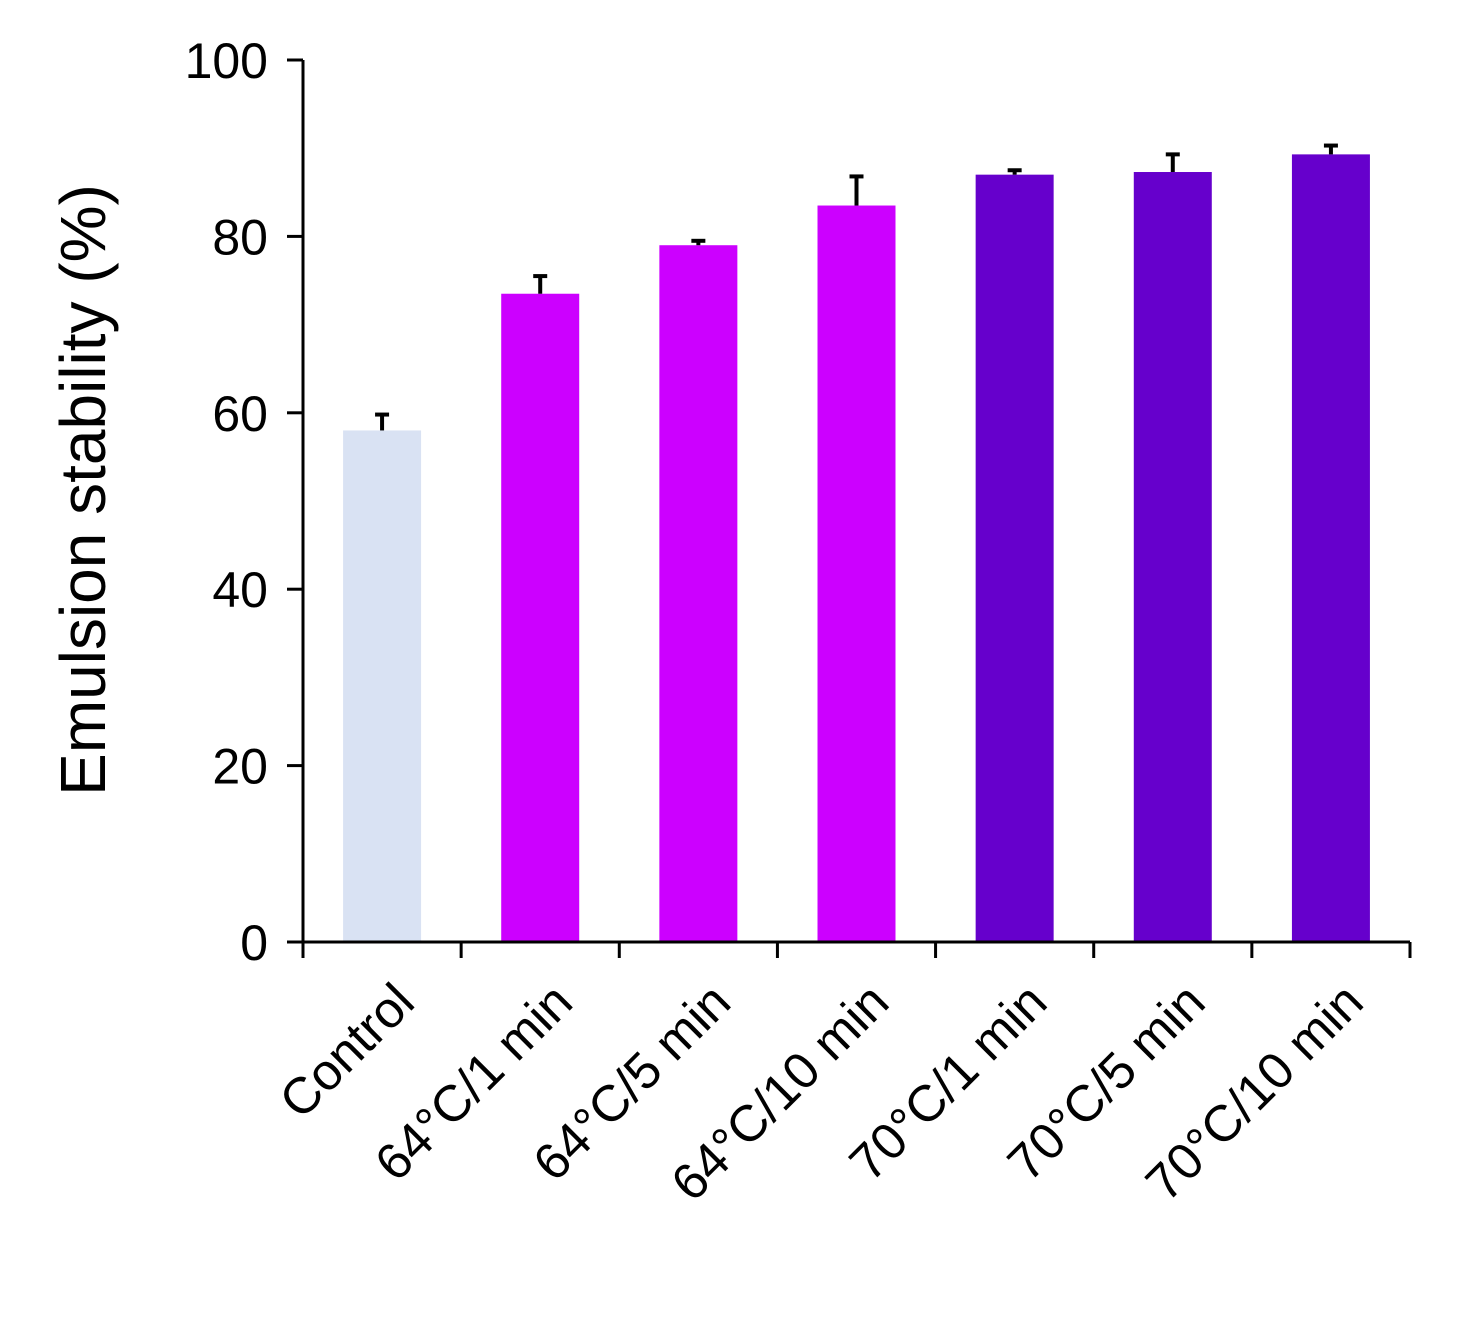 The image size is (1457, 1334). Describe the element at coordinates (240, 414) in the screenshot. I see `y-tick-label-3: 60` at that location.